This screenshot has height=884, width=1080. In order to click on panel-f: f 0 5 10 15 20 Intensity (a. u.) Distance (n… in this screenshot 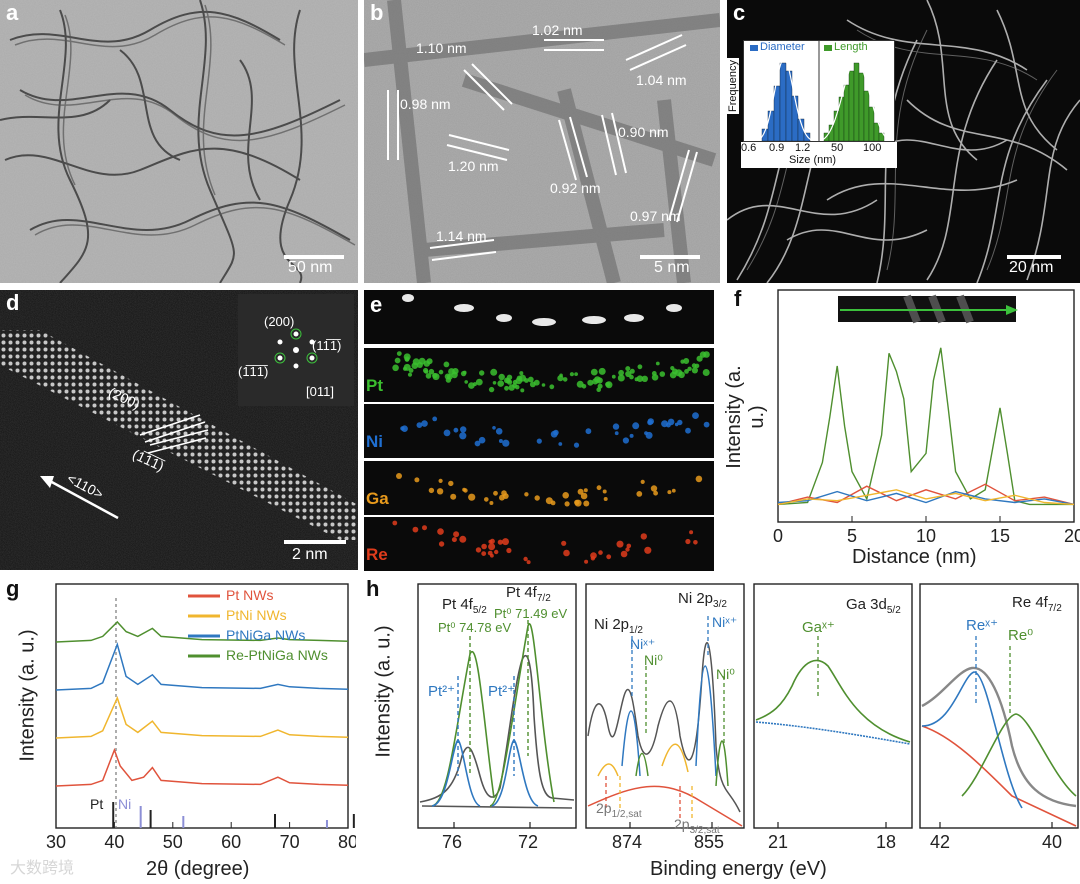, I will do `click(901, 431)`.